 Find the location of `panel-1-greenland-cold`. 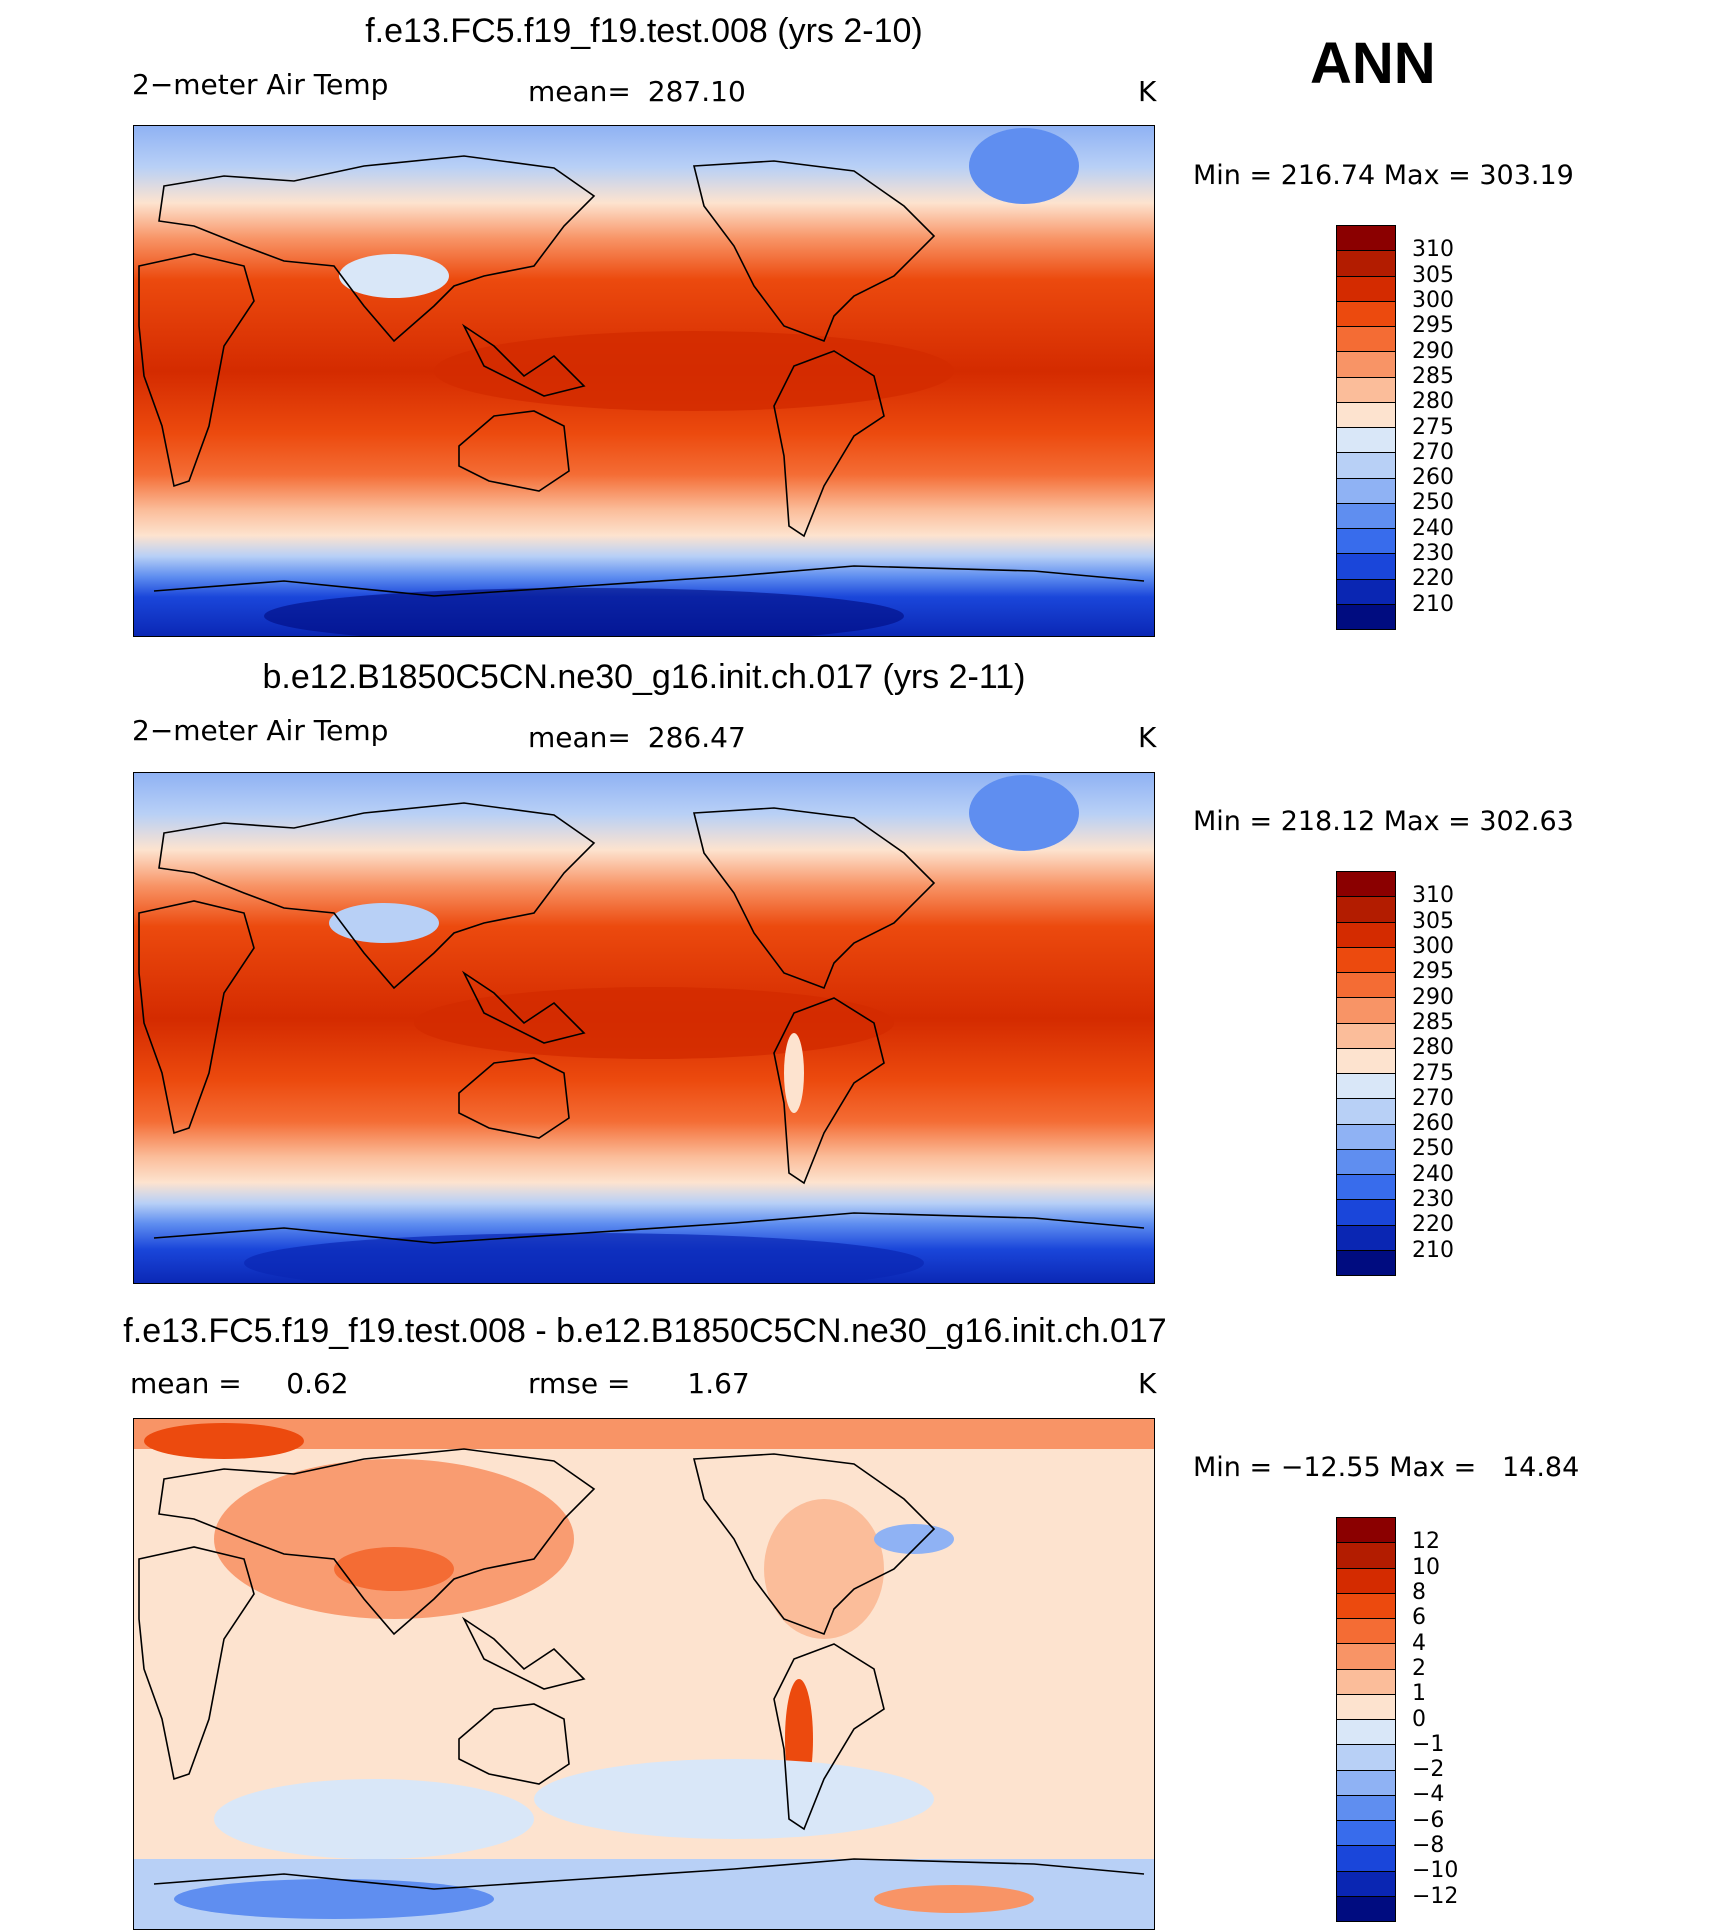

panel-1-greenland-cold is located at coordinates (1024, 166).